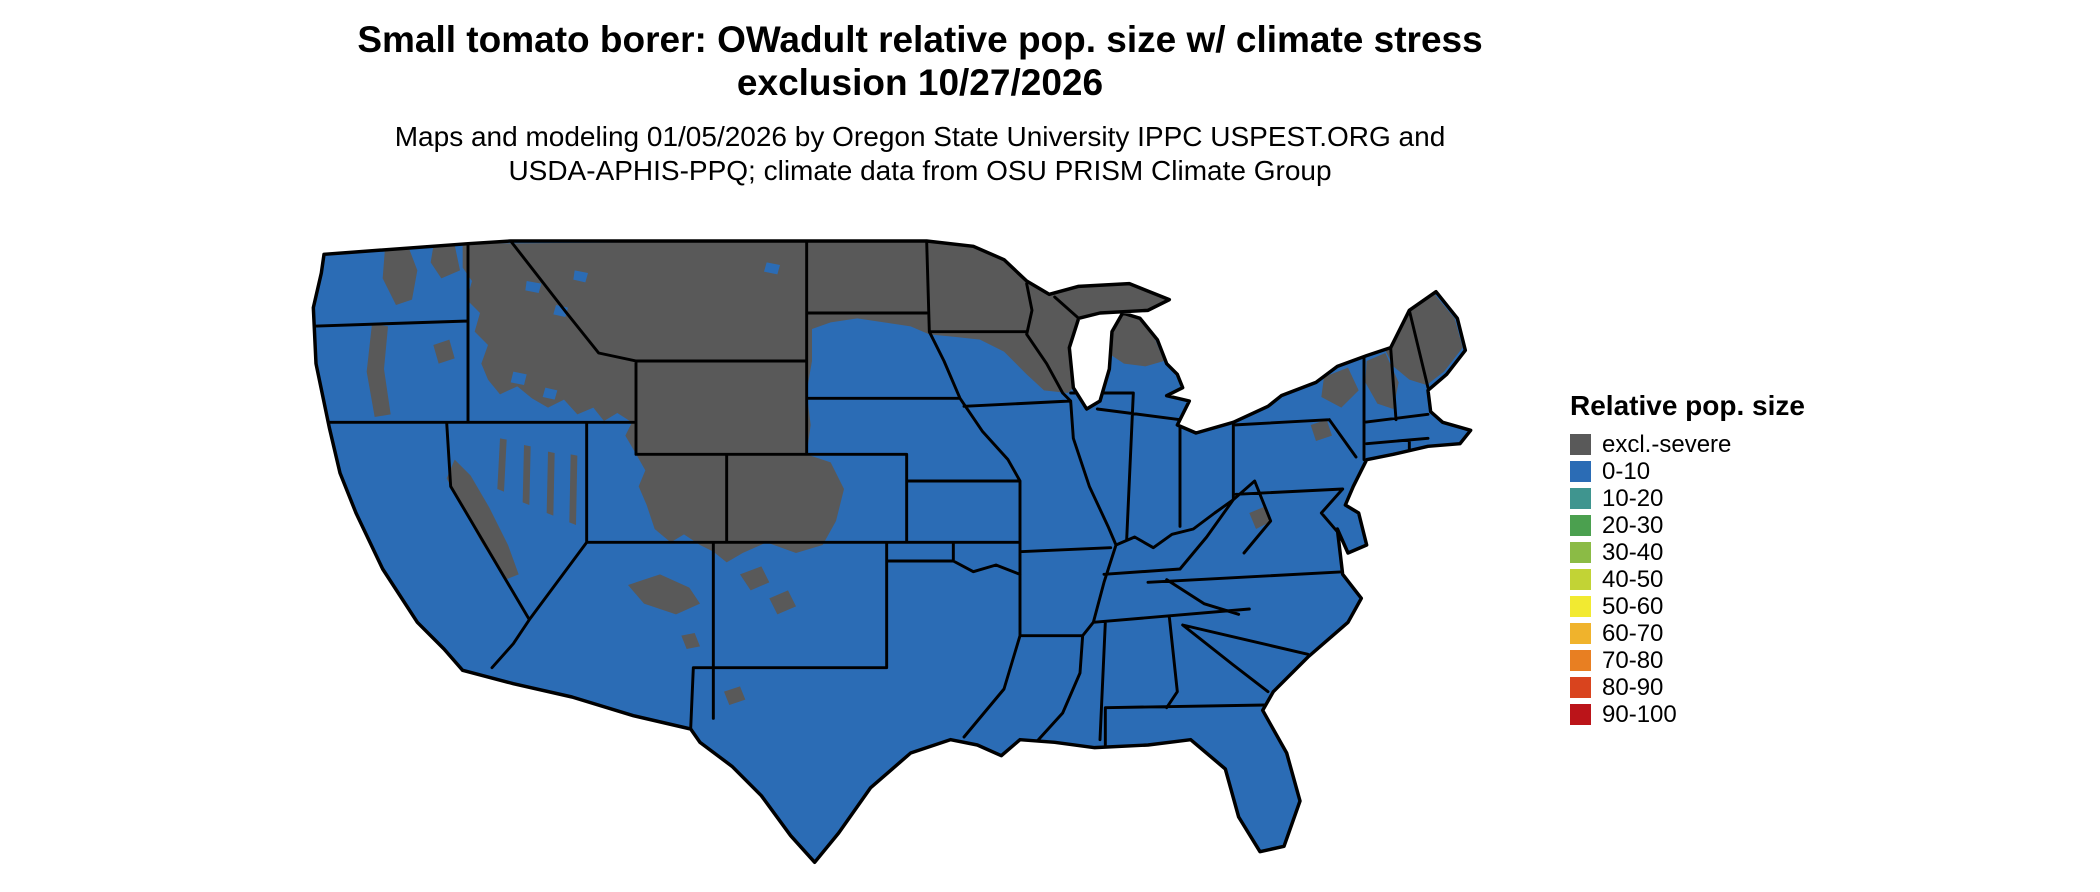  I want to click on legend-label: excl.-severe, so click(1667, 444).